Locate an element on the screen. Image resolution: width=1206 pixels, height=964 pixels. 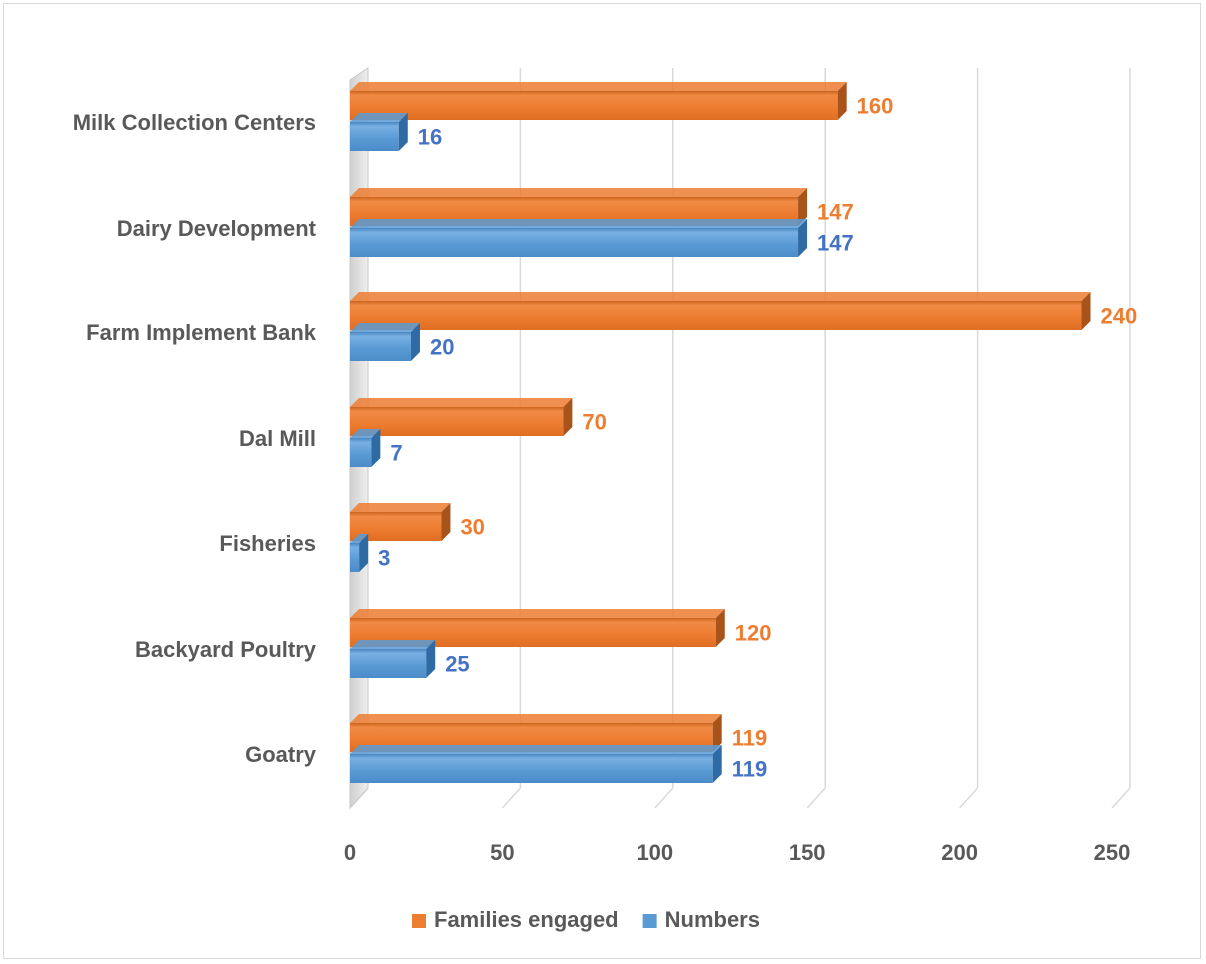
data-label: 25 is located at coordinates (457, 663).